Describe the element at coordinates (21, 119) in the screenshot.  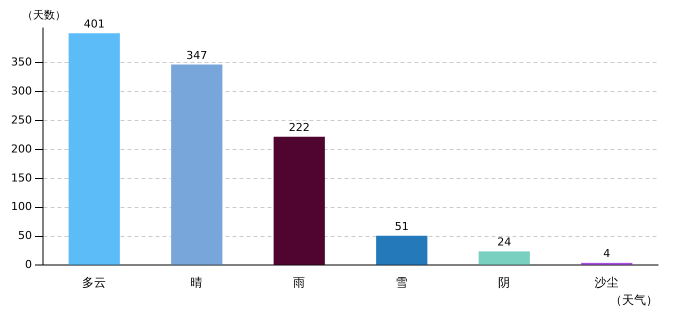
I see `y-tick-label: 250` at that location.